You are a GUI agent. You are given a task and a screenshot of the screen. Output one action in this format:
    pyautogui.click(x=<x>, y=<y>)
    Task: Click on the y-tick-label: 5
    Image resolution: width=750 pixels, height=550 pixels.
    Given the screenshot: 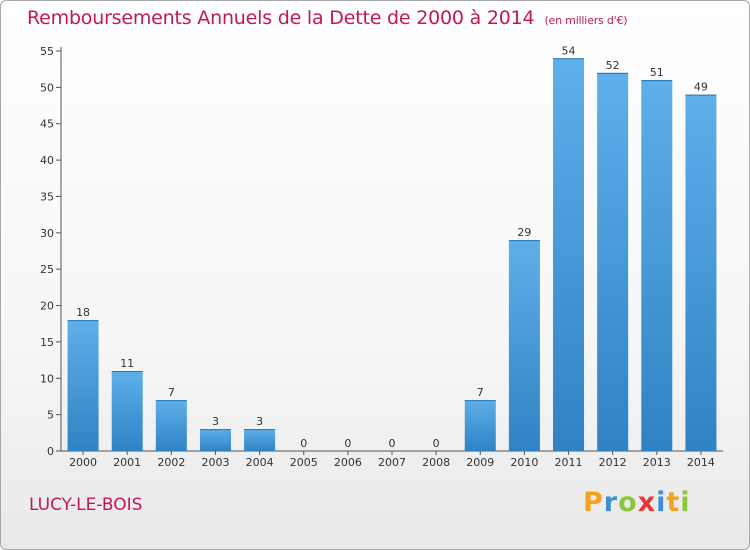 What is the action you would take?
    pyautogui.click(x=50, y=415)
    